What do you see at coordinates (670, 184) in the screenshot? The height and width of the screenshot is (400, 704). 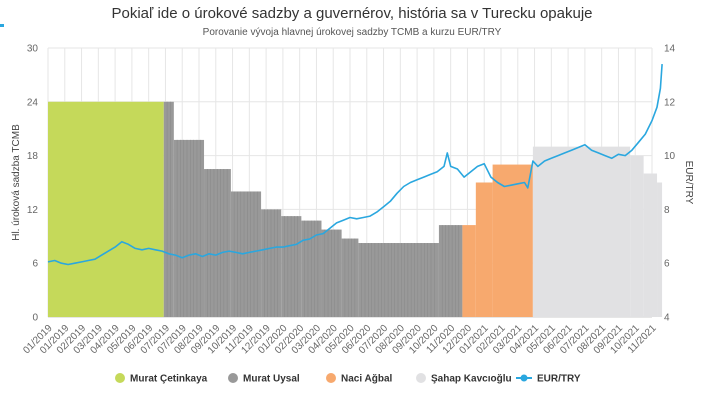 I see `right-axis-ticks: 4 6 8 10 12 14` at bounding box center [670, 184].